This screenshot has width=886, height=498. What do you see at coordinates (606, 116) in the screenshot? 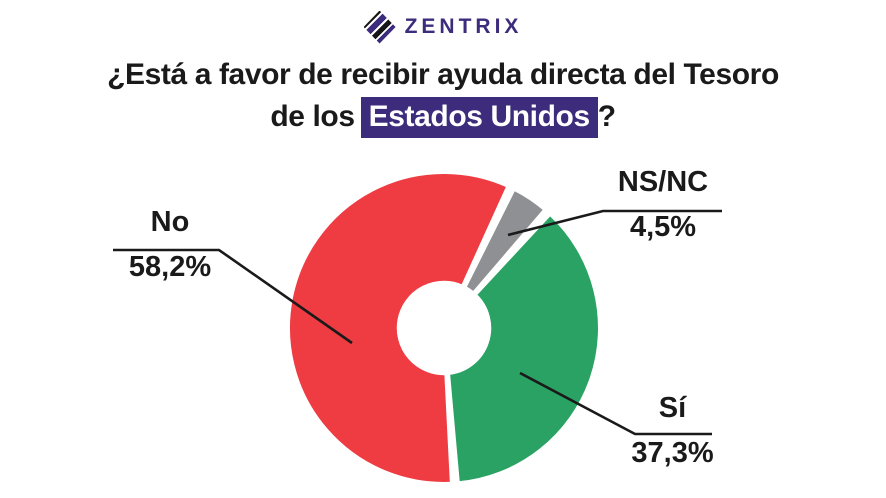
I see `title-line-2-suffix: ?` at bounding box center [606, 116].